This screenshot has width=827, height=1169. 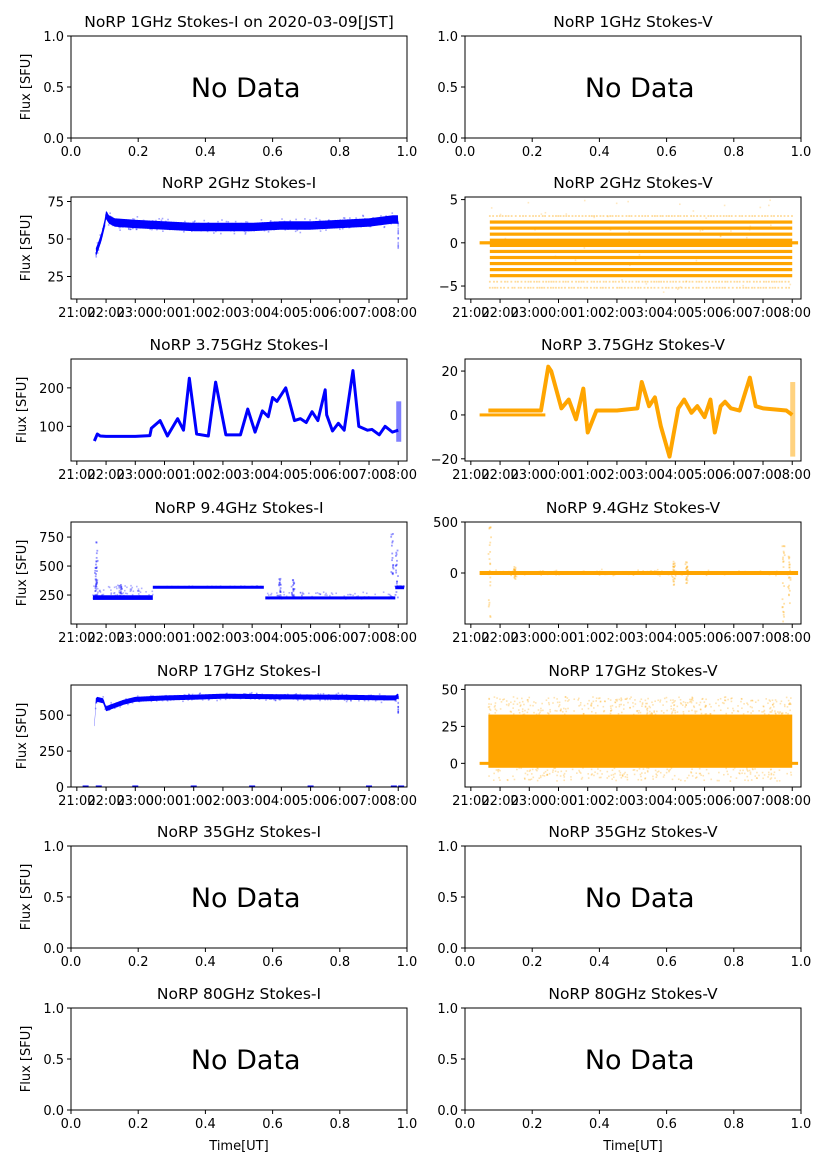 I want to click on y-tick-label: 500, so click(x=51, y=567).